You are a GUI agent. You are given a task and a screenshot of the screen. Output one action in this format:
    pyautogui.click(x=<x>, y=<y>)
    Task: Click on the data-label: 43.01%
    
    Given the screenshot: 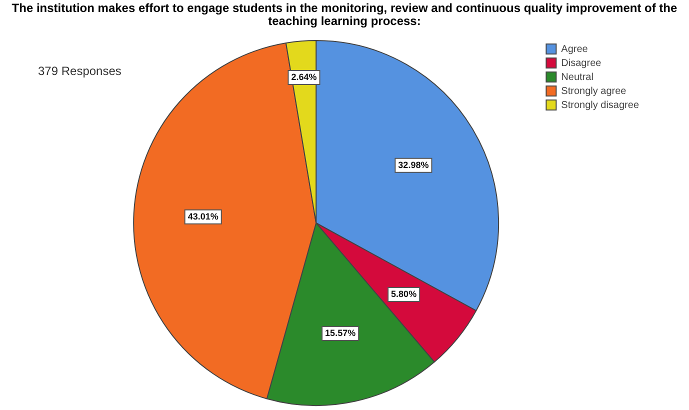 What is the action you would take?
    pyautogui.click(x=203, y=216)
    